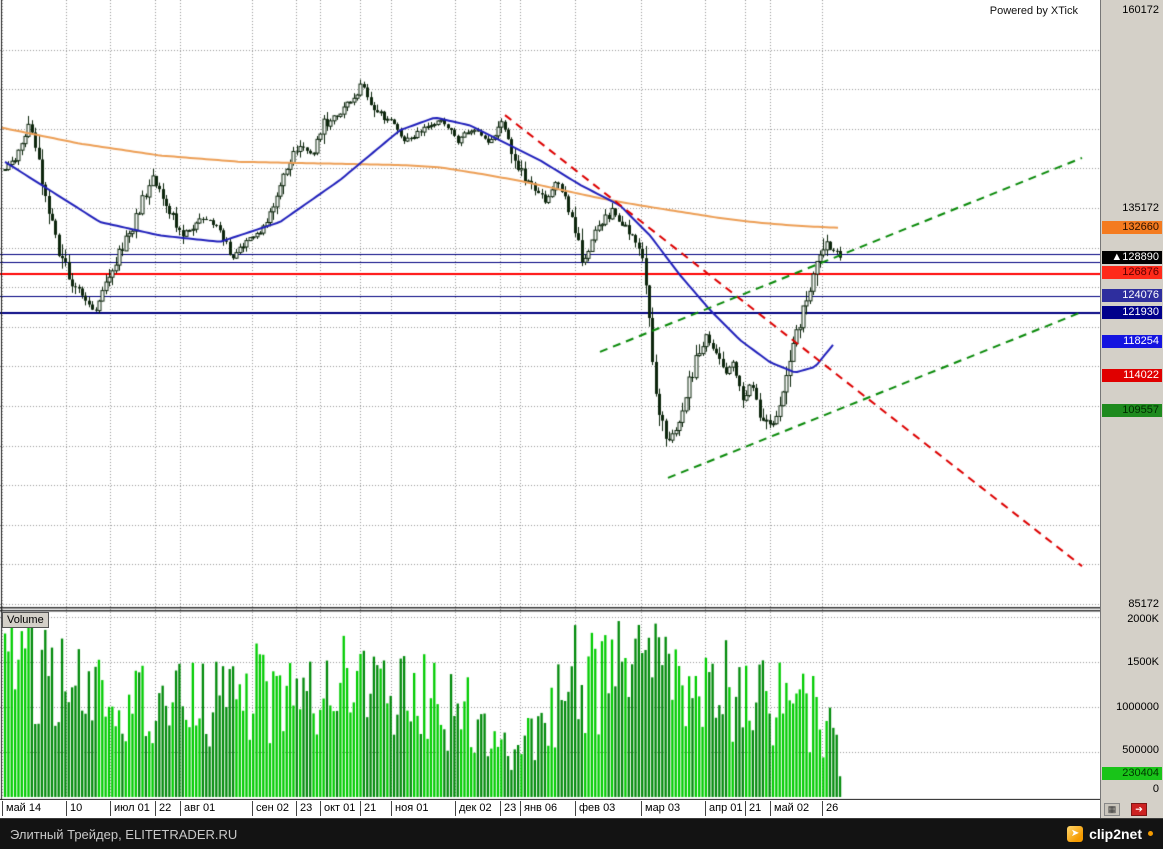 The width and height of the screenshot is (1163, 849). I want to click on axis-label-160172: 160172, so click(1140, 10).